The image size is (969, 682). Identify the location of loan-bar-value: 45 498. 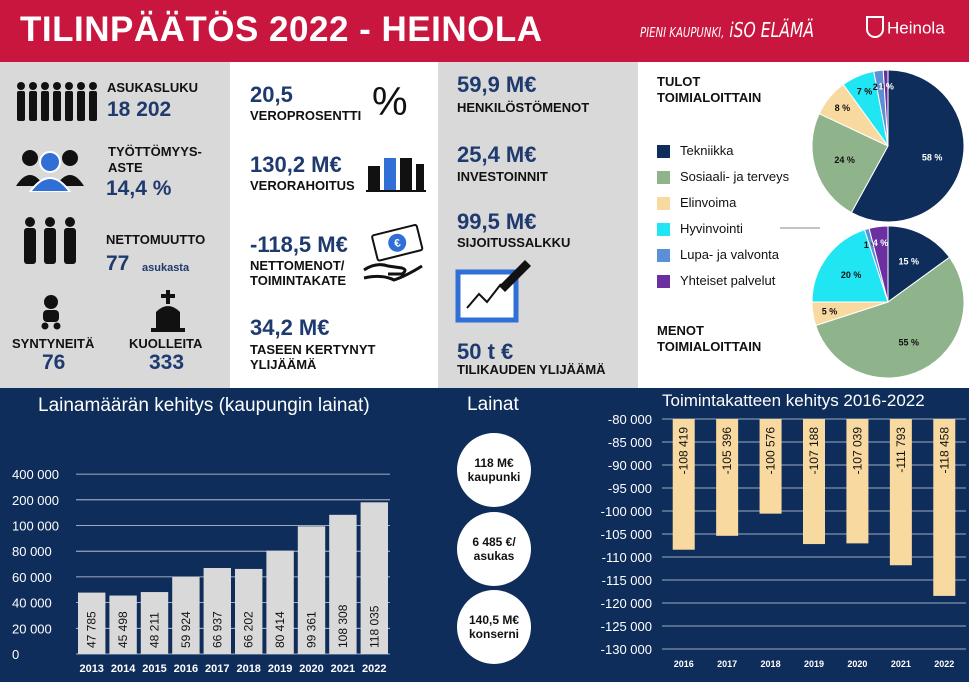
(123, 629).